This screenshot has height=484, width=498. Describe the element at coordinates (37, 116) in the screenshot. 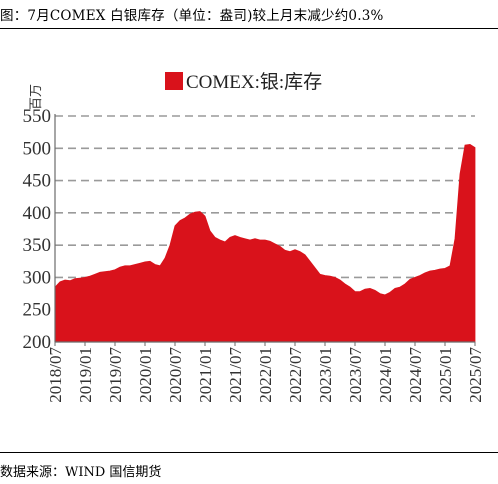

I see `y-tick-label: 550` at that location.